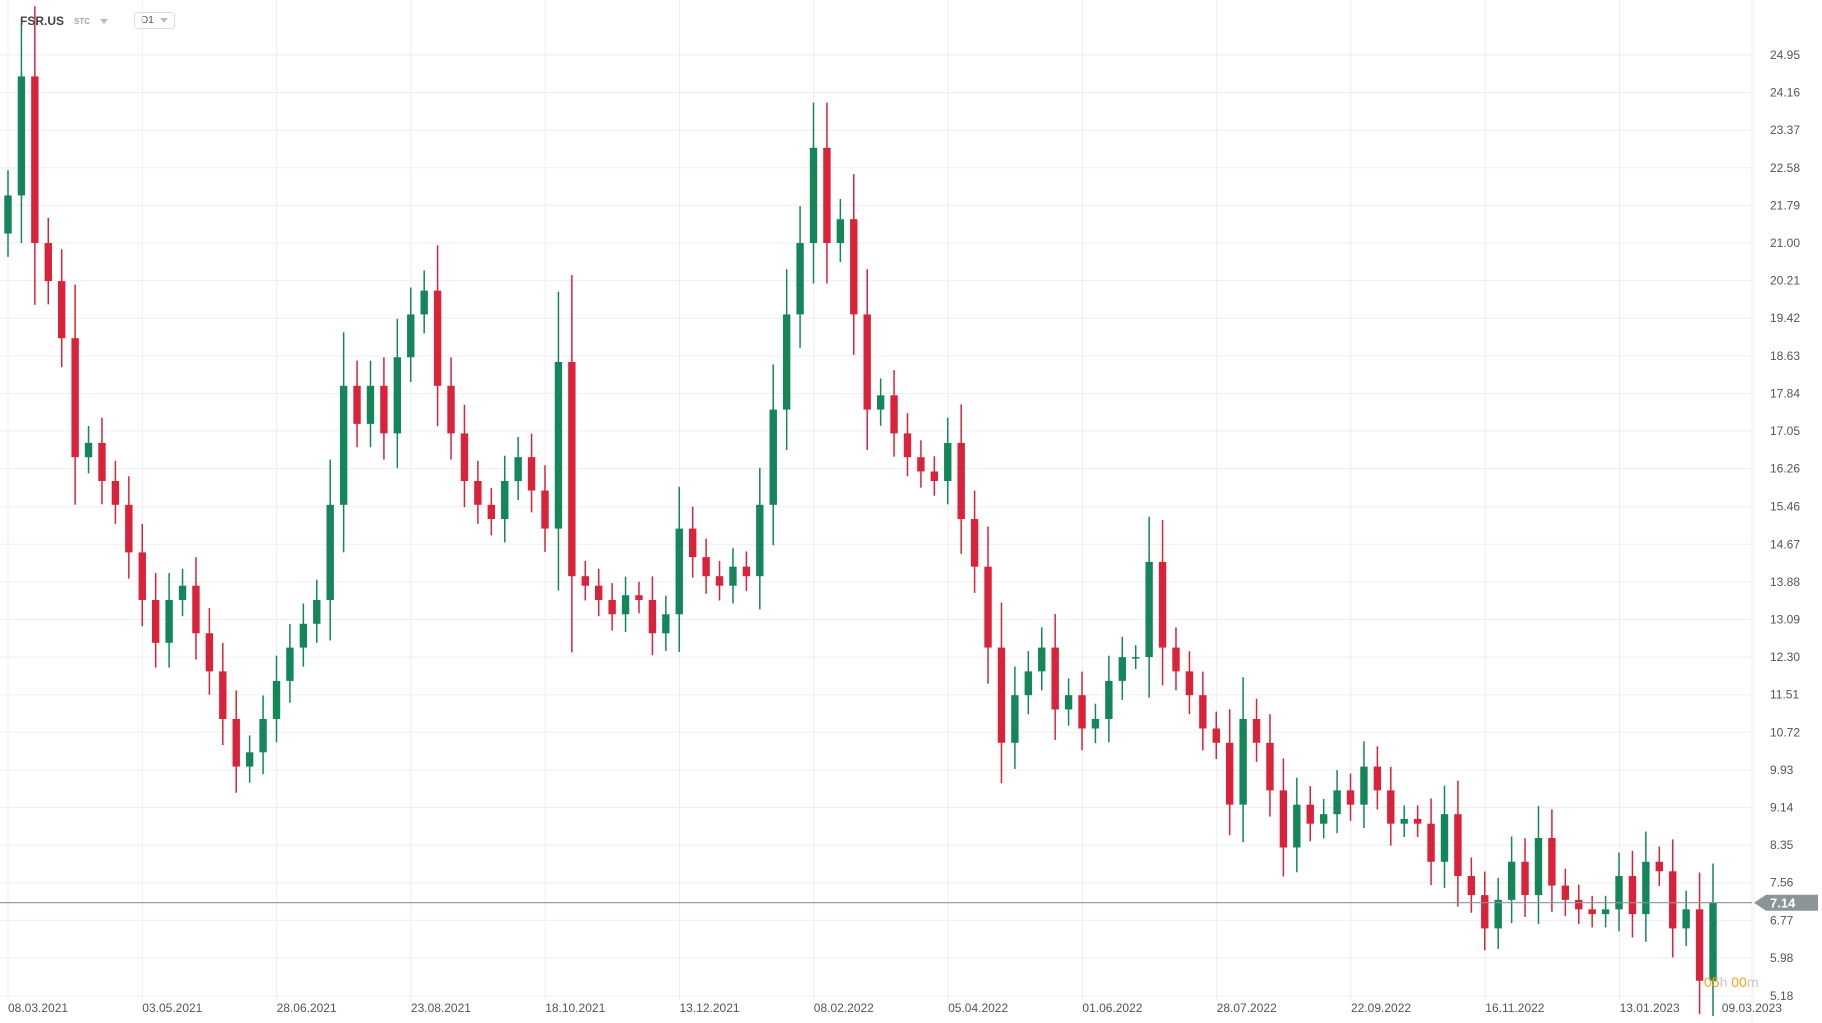 Image resolution: width=1822 pixels, height=1023 pixels. Describe the element at coordinates (172, 1008) in the screenshot. I see `x-tick-label: 03.05.2021` at that location.